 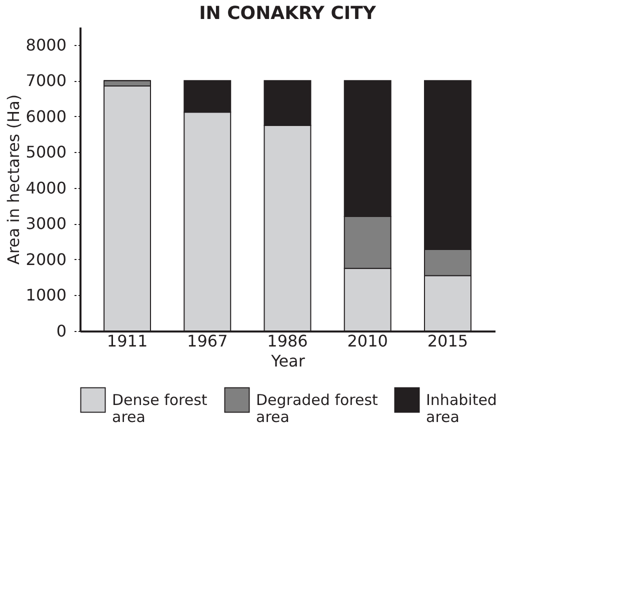 What do you see at coordinates (46, 152) in the screenshot?
I see `y-tick-label: 5000` at bounding box center [46, 152].